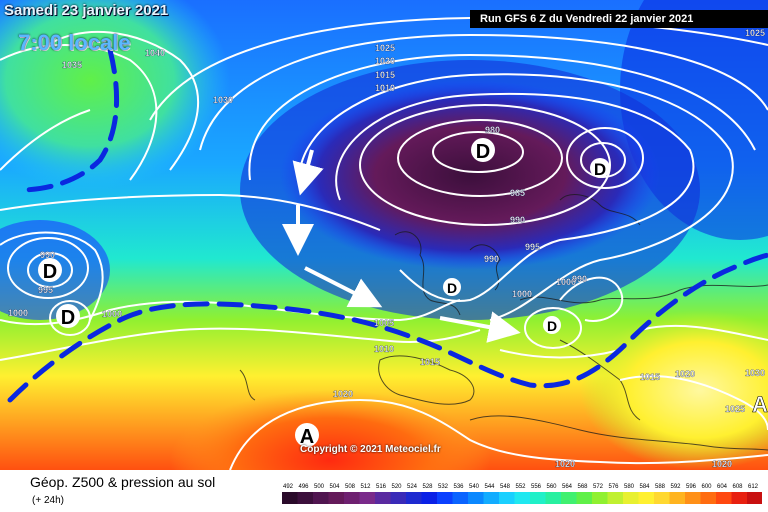  I want to click on legend-tick-label: 596, so click(691, 487).